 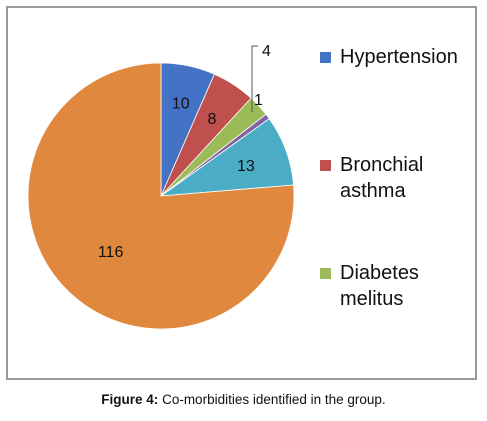 I want to click on data-label-1: 10, so click(x=181, y=103).